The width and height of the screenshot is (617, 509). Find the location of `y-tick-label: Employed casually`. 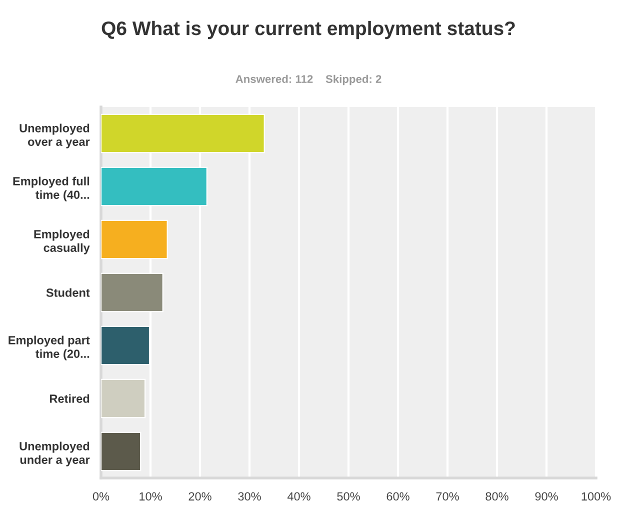

y-tick-label: Employed casually is located at coordinates (62, 242).